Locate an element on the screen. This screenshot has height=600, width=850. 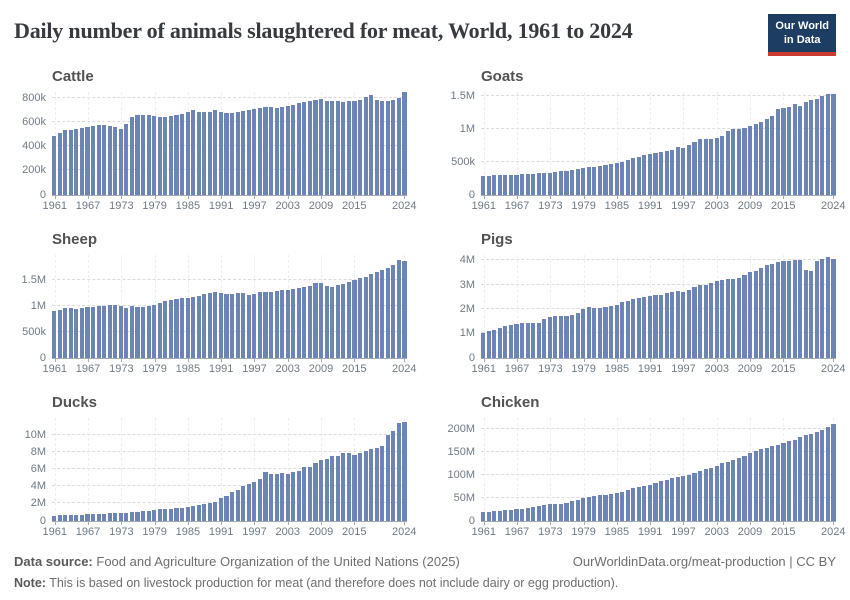
bar-chicken-1979 is located at coordinates (583, 509).